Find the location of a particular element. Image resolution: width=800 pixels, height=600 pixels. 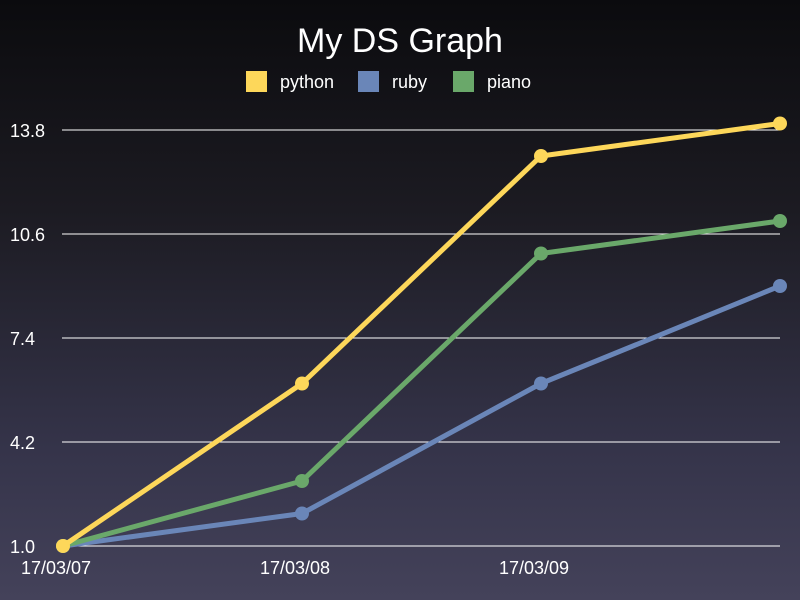

y-tick-label: 10.6 is located at coordinates (27, 235).